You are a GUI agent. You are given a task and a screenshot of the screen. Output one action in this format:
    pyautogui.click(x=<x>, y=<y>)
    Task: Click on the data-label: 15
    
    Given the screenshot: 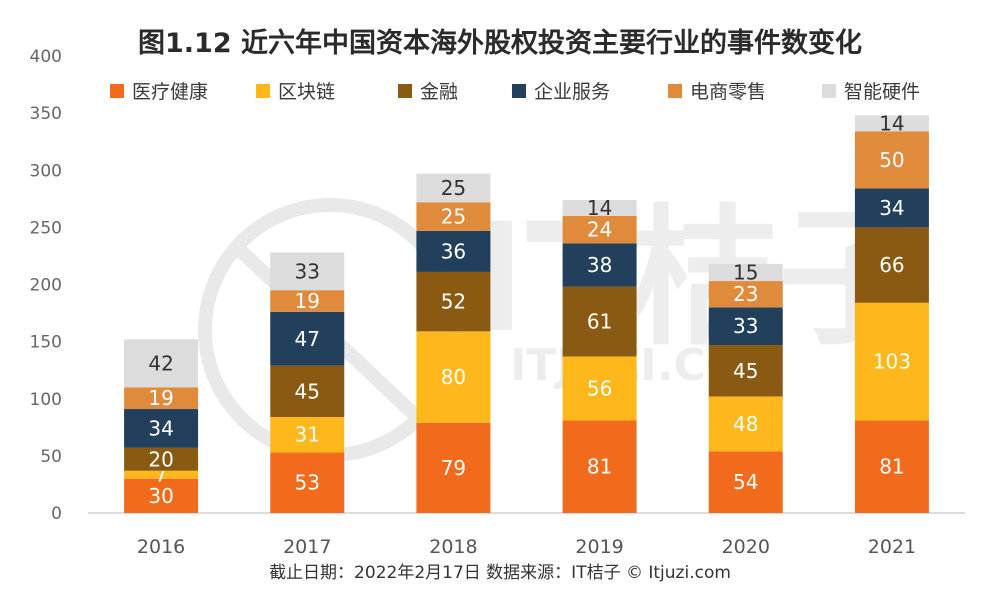 What is the action you would take?
    pyautogui.click(x=745, y=273)
    